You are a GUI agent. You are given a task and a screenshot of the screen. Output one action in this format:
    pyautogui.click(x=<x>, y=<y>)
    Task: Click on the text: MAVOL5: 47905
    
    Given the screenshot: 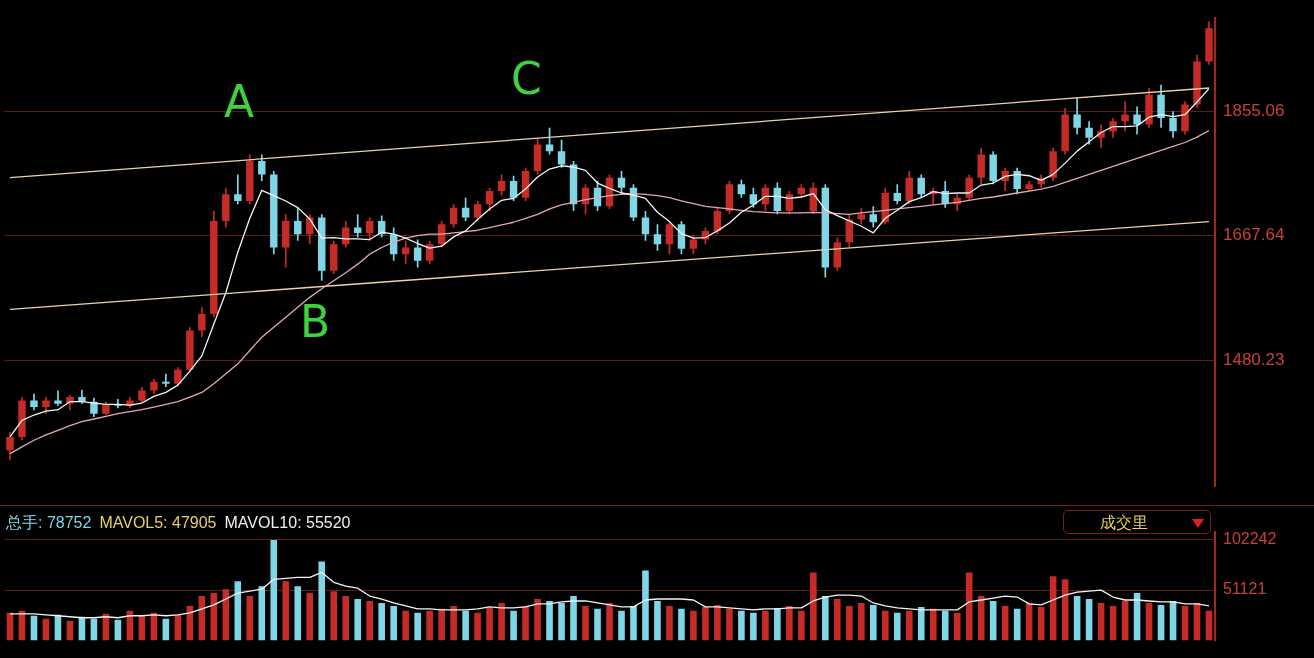 What is the action you would take?
    pyautogui.click(x=158, y=522)
    